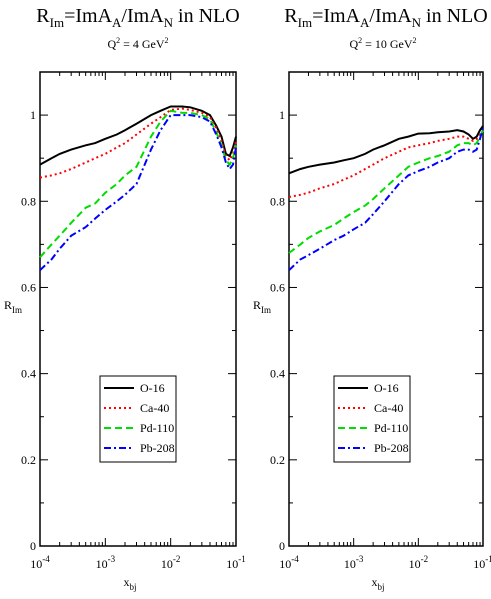 This screenshot has height=599, width=491. Describe the element at coordinates (137, 43) in the screenshot. I see `chart-subtitle: Q2 = 4 GeV2` at that location.